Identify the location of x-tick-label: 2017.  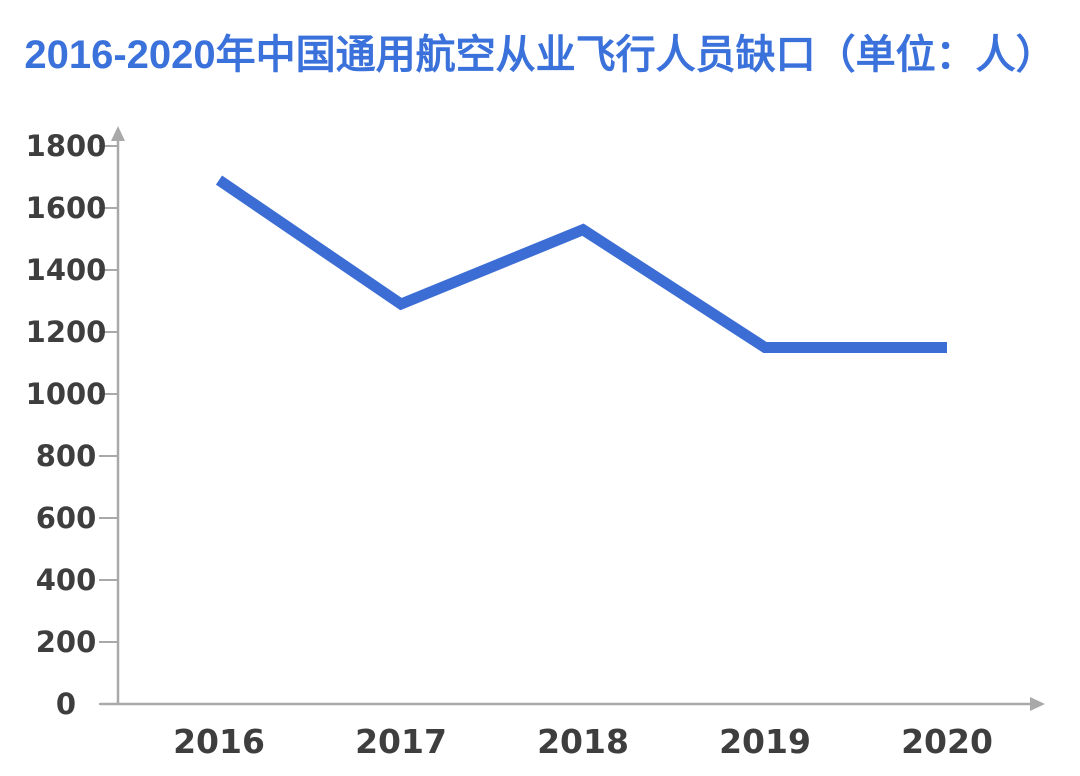
(401, 741).